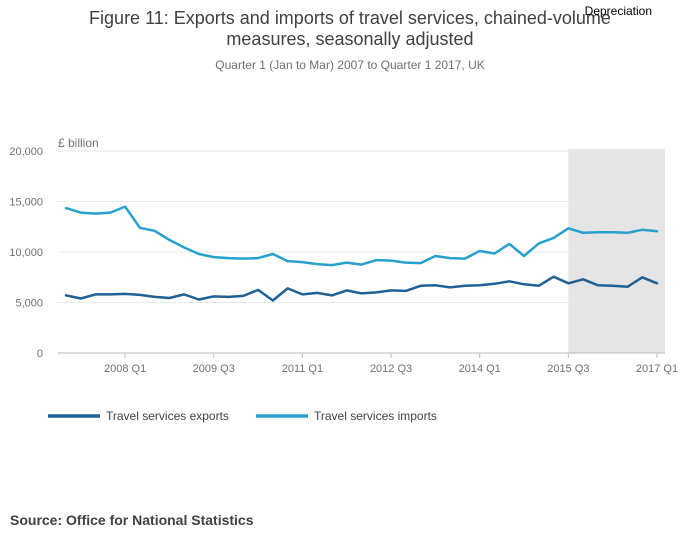 Image resolution: width=700 pixels, height=549 pixels. Describe the element at coordinates (214, 369) in the screenshot. I see `x-tick-label: 2009 Q3` at that location.